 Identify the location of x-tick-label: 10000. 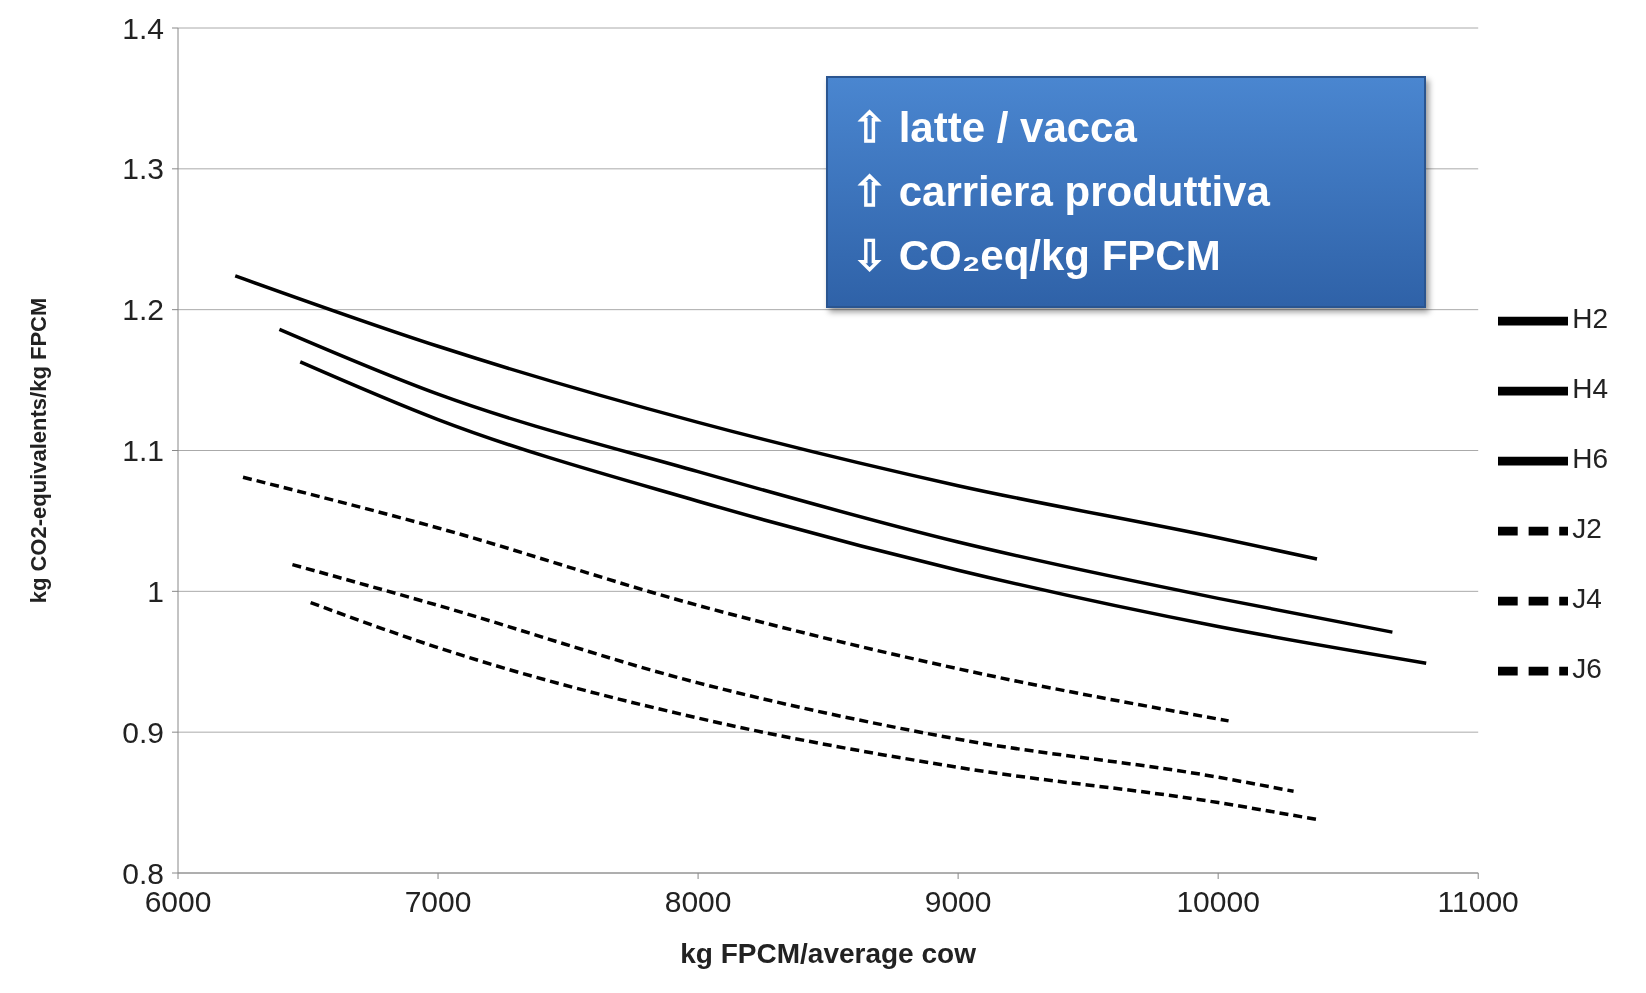
(1218, 902).